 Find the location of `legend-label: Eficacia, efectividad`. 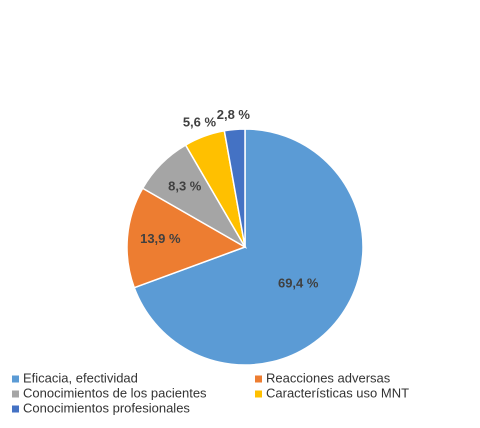

legend-label: Eficacia, efectividad is located at coordinates (80, 377).